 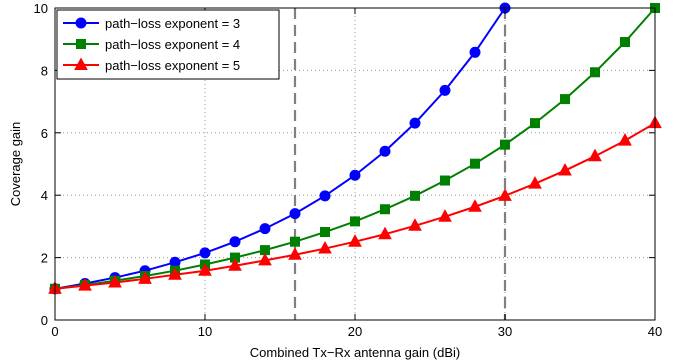 I want to click on x-tick-label: 20, so click(x=355, y=331).